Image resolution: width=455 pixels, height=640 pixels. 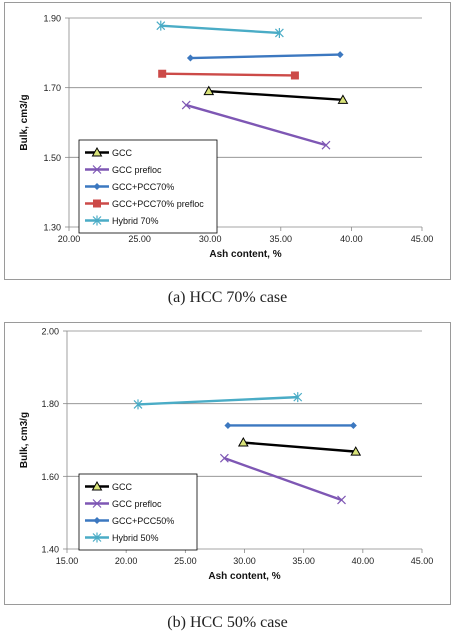 I want to click on chart-b-legend-label: GCC+PCC50%, so click(x=143, y=521).